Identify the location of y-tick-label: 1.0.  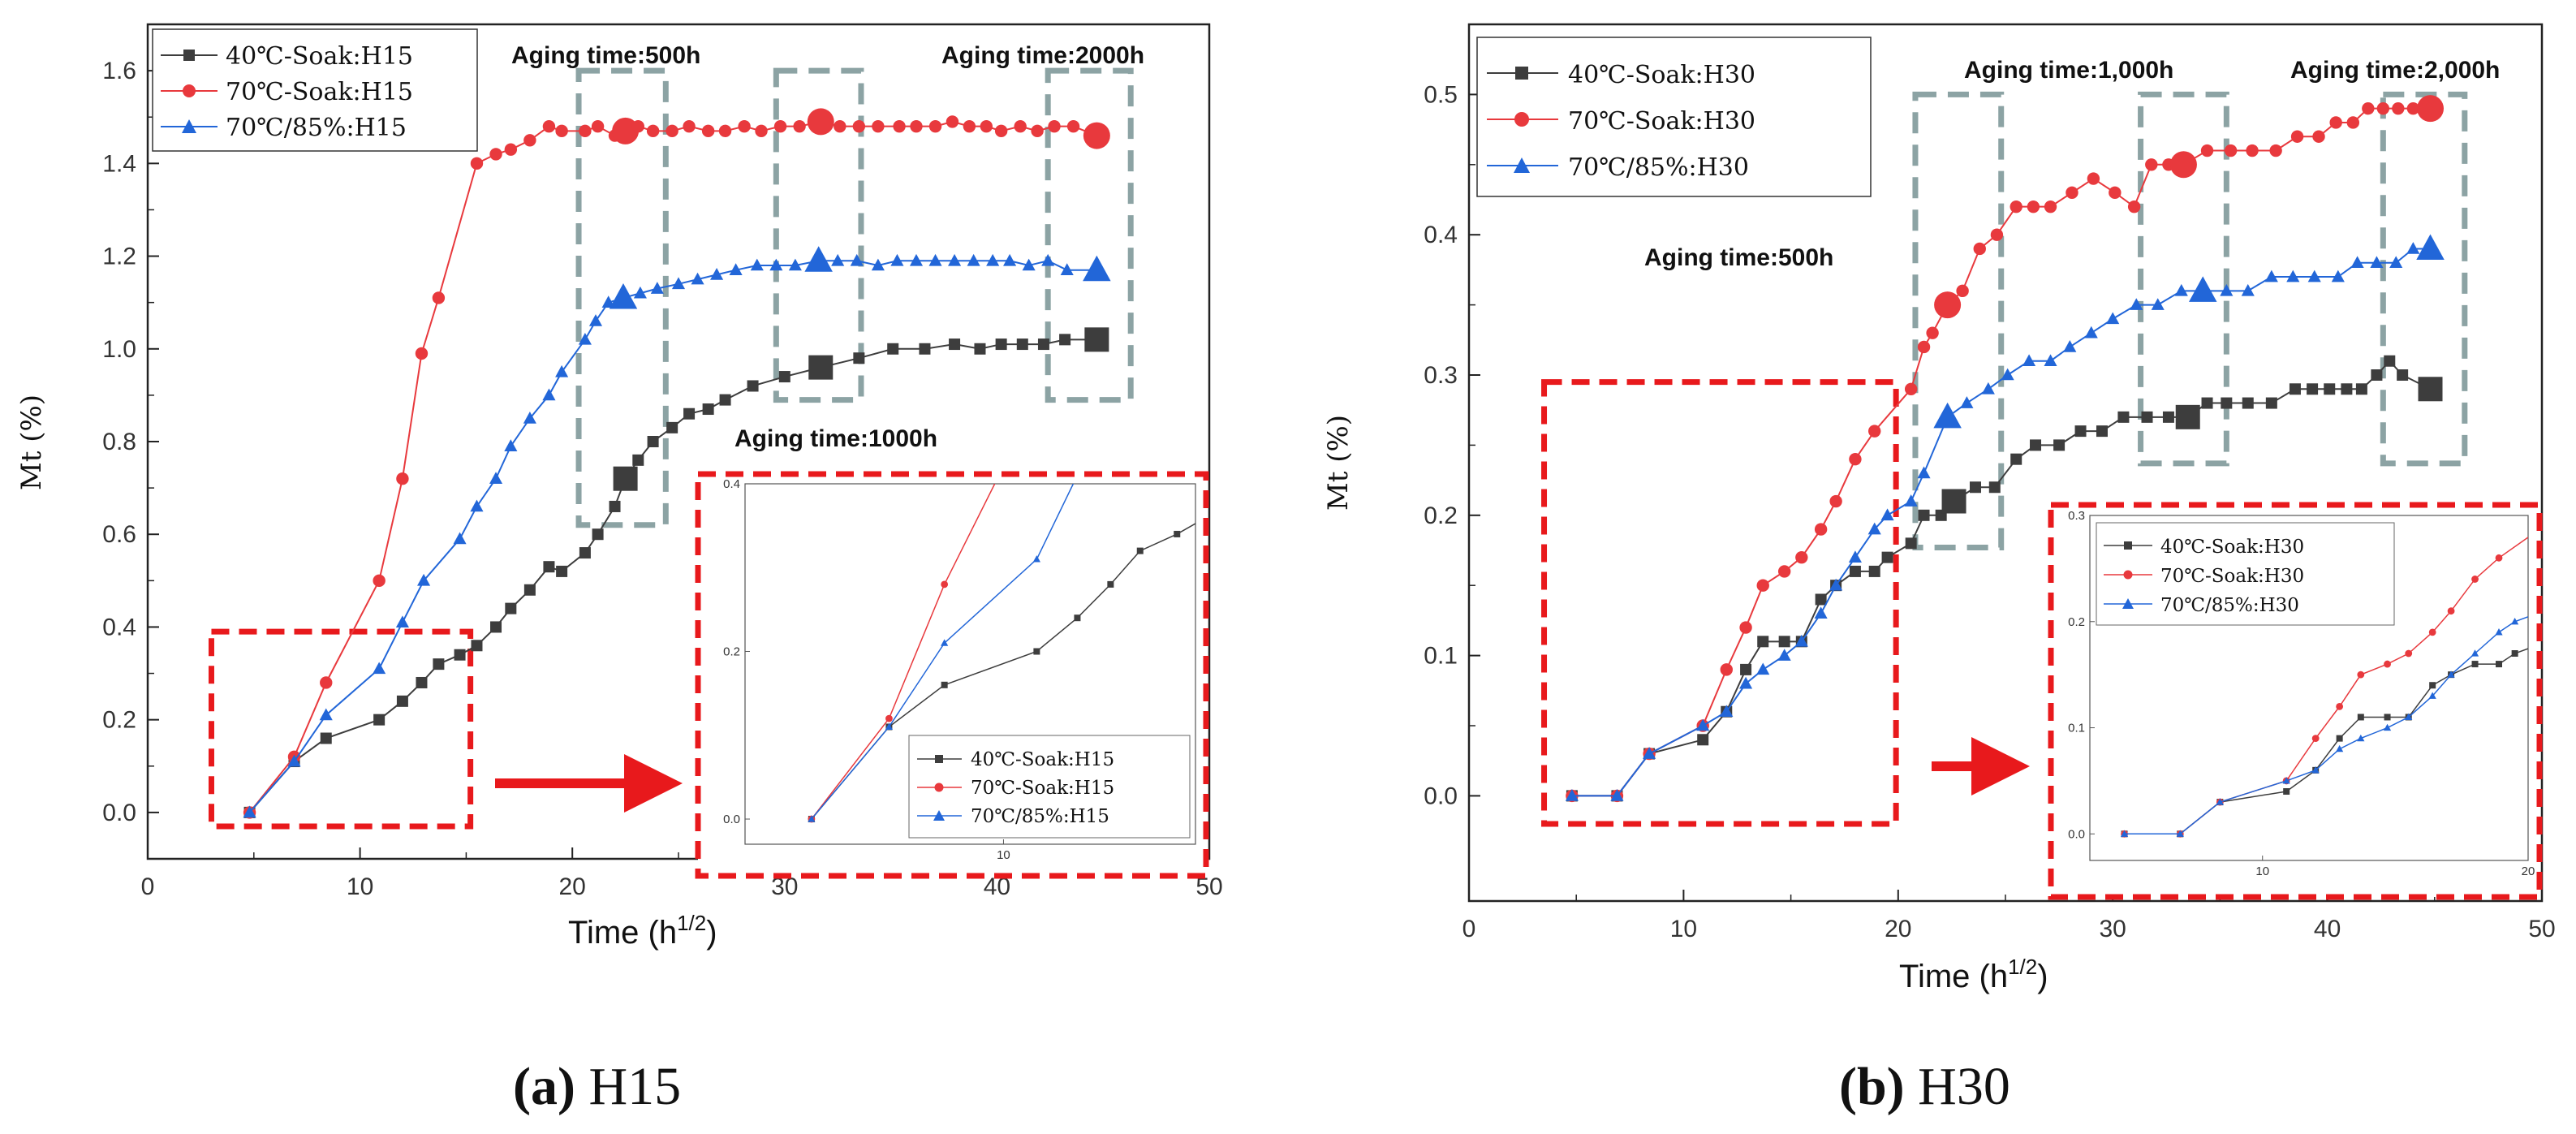
(119, 350).